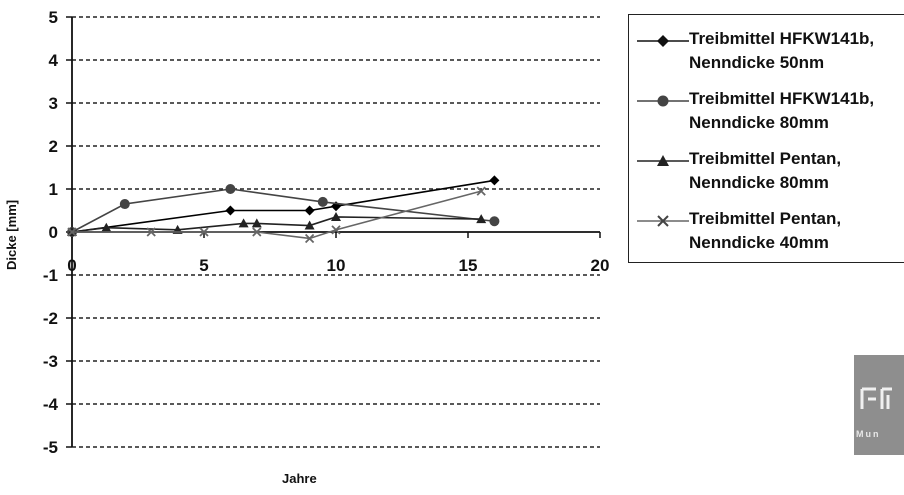 The width and height of the screenshot is (904, 495). Describe the element at coordinates (53, 232) in the screenshot. I see `y-tick-label: 0` at that location.